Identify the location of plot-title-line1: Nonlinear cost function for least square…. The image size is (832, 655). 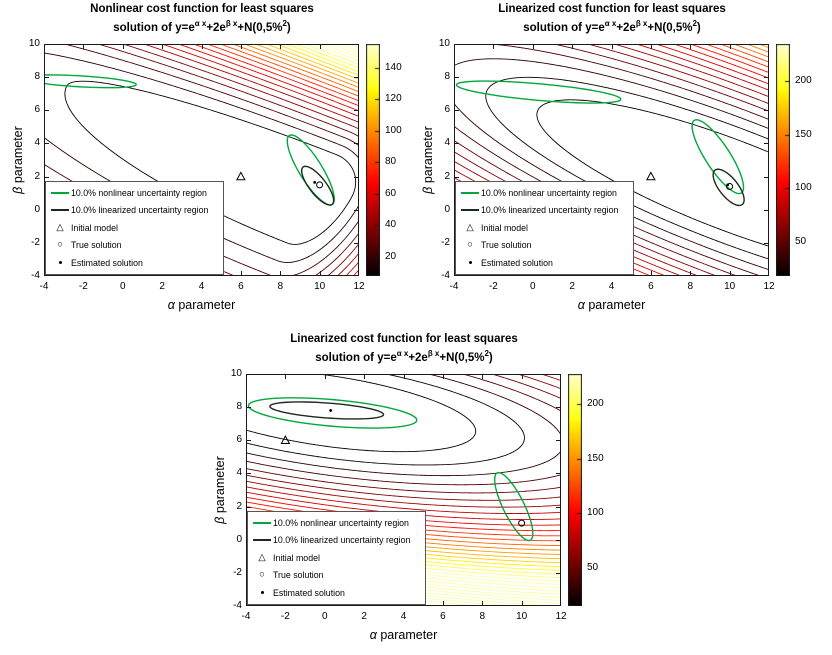
(202, 9).